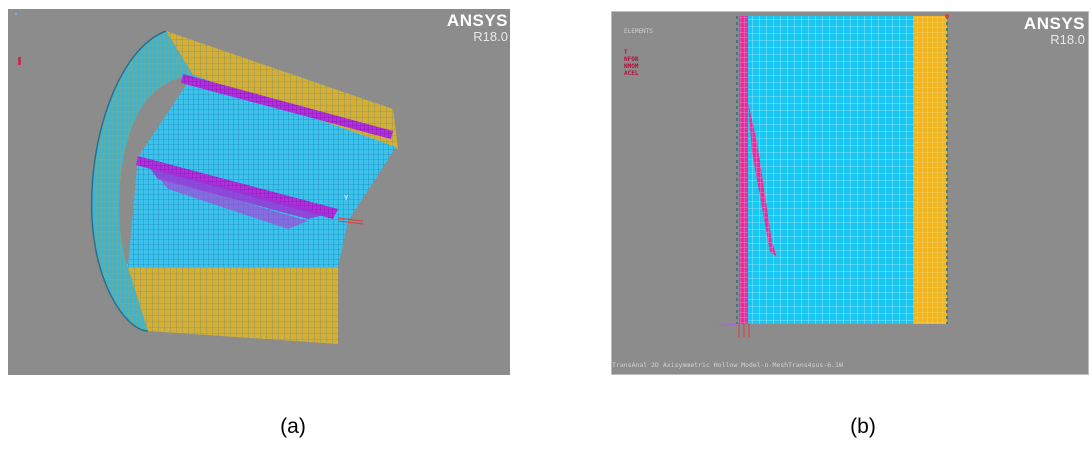 Image resolution: width=1090 pixels, height=452 pixels. Describe the element at coordinates (631, 73) in the screenshot. I see `legend-item: ACEL` at that location.